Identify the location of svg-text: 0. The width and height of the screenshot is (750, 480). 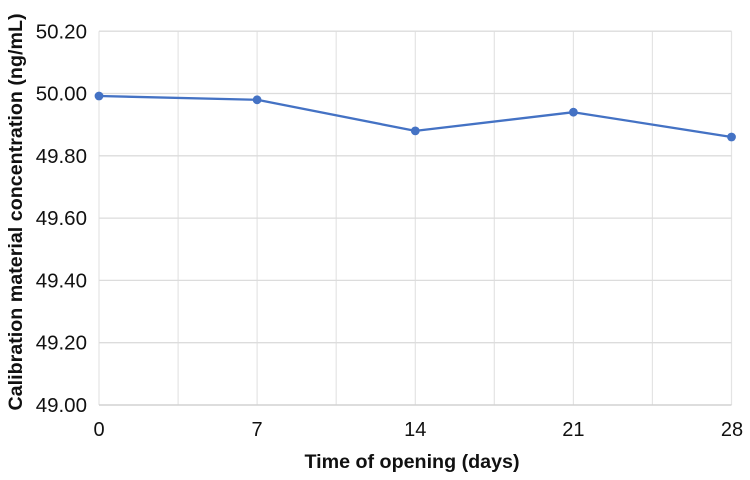
(98, 430).